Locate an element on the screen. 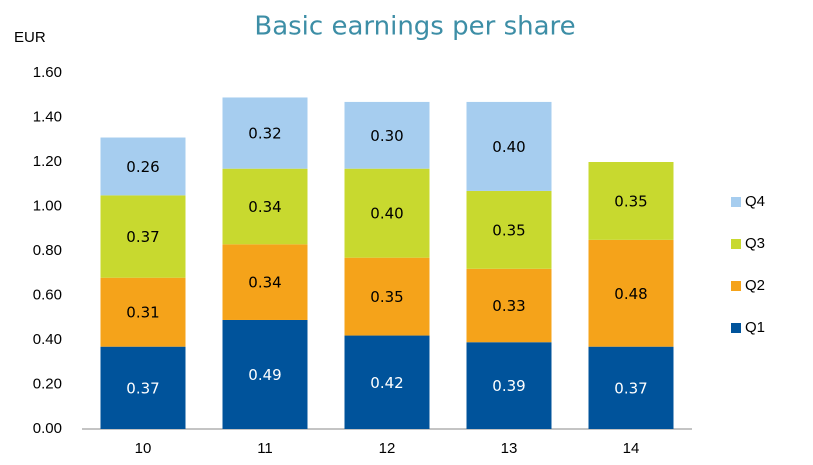 Image resolution: width=813 pixels, height=465 pixels. chart-title: Basic earnings per share is located at coordinates (414, 27).